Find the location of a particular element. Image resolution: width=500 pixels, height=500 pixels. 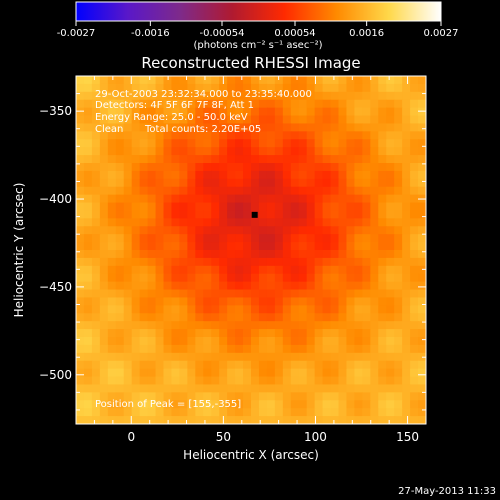

colorbar-tick-label: -0.0016 is located at coordinates (150, 33).